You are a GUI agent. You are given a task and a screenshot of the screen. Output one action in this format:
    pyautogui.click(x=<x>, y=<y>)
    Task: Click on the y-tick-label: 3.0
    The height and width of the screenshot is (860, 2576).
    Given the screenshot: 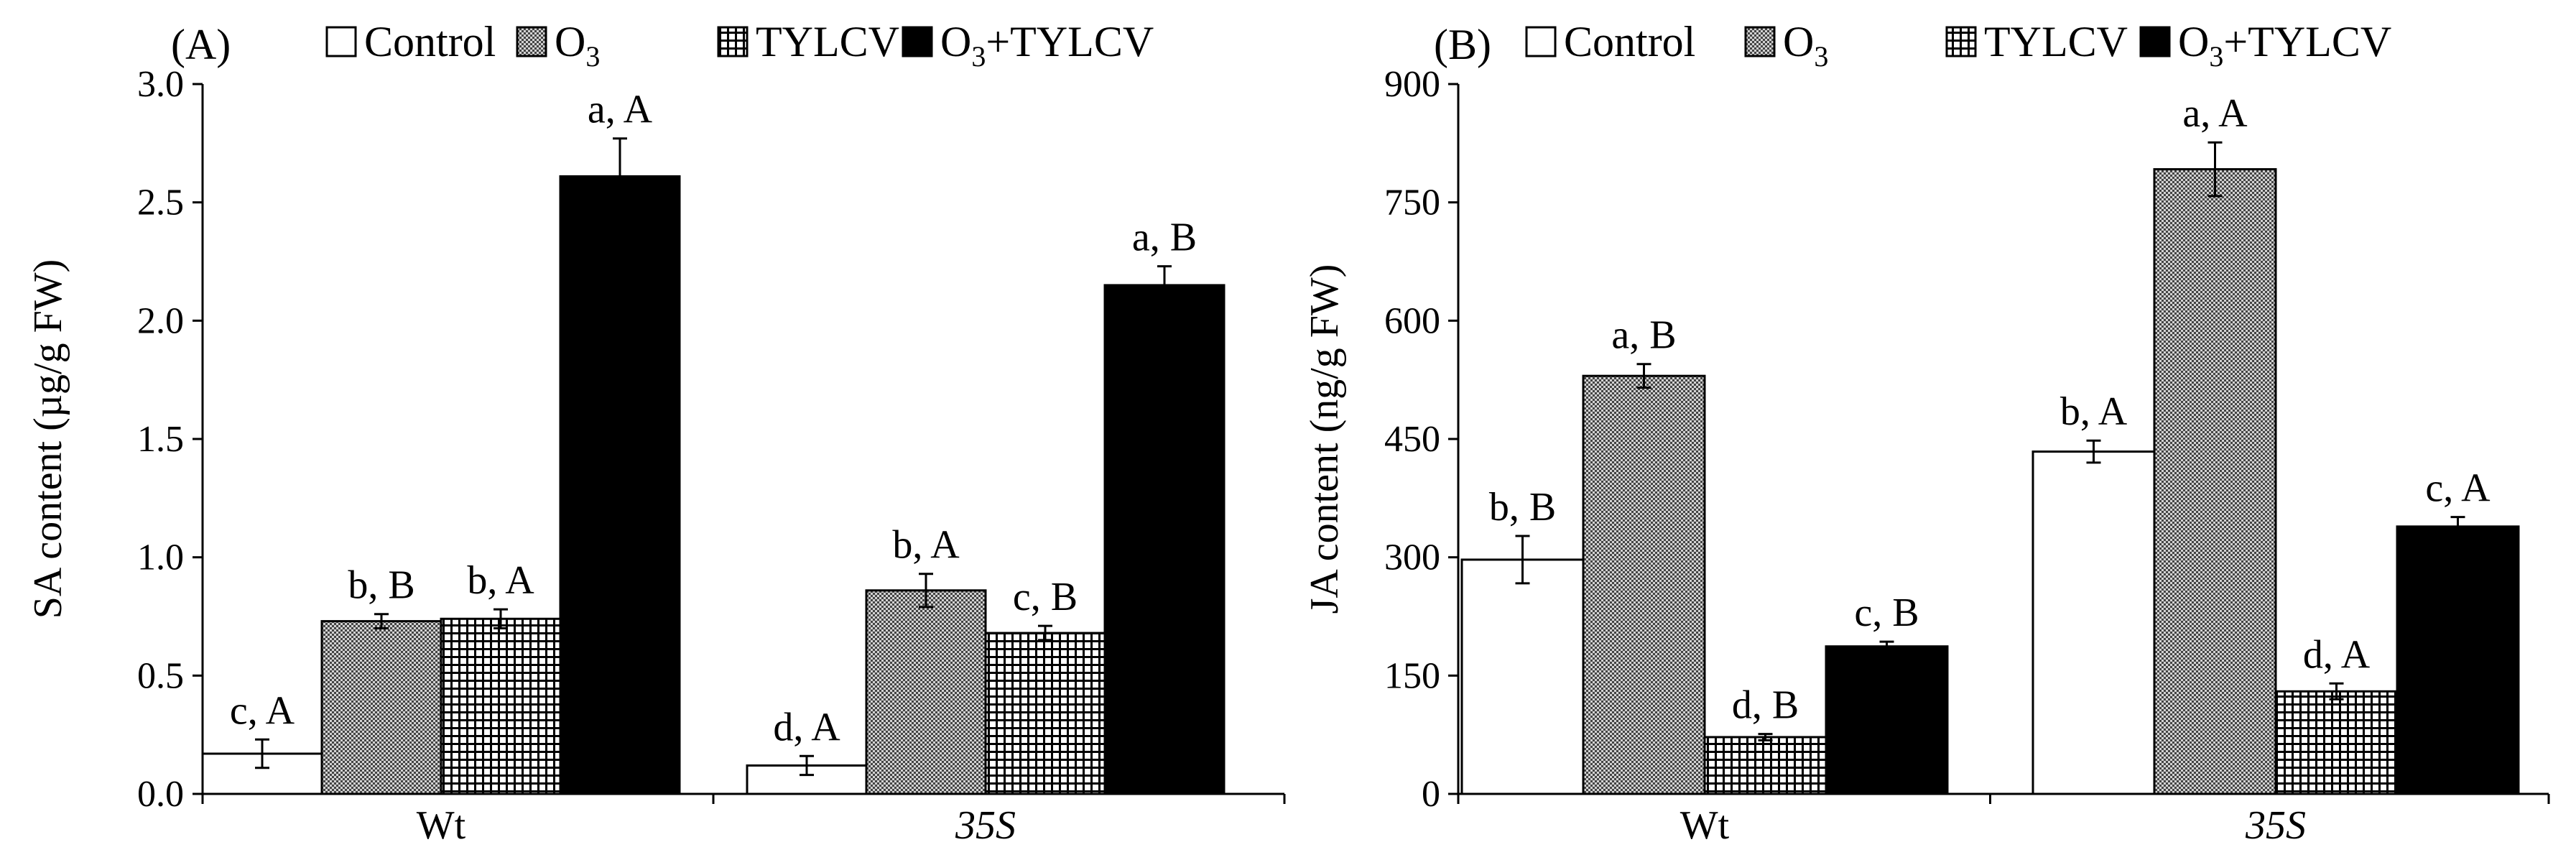 What is the action you would take?
    pyautogui.click(x=160, y=84)
    